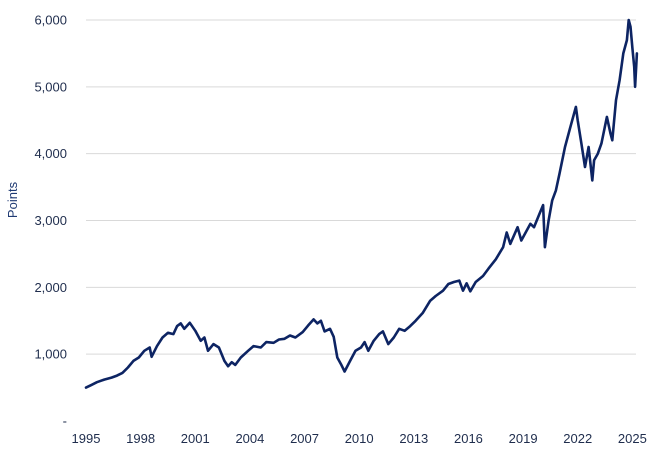 The image size is (663, 456). Describe the element at coordinates (304, 438) in the screenshot. I see `x-tick-label: 2007` at that location.